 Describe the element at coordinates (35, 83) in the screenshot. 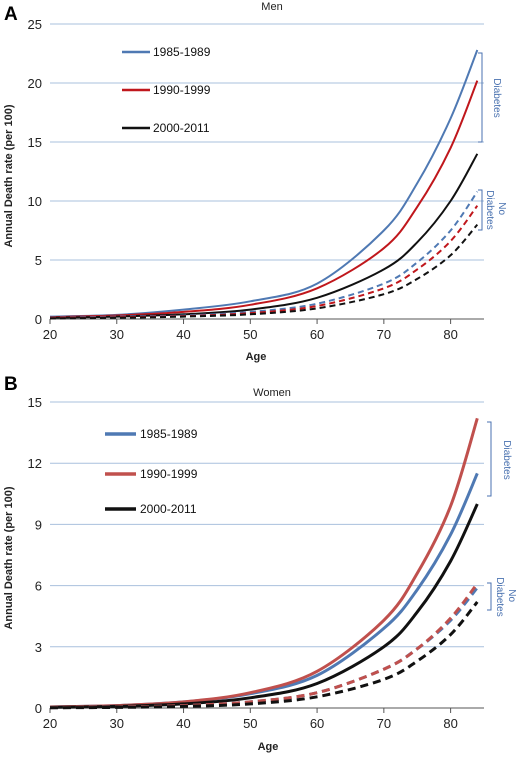

I see `y-tick-label: 20` at that location.